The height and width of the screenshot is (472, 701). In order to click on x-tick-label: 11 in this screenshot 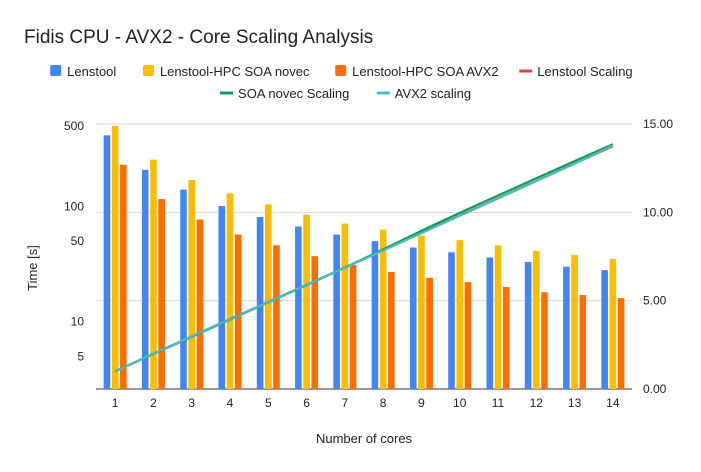, I will do `click(498, 403)`.